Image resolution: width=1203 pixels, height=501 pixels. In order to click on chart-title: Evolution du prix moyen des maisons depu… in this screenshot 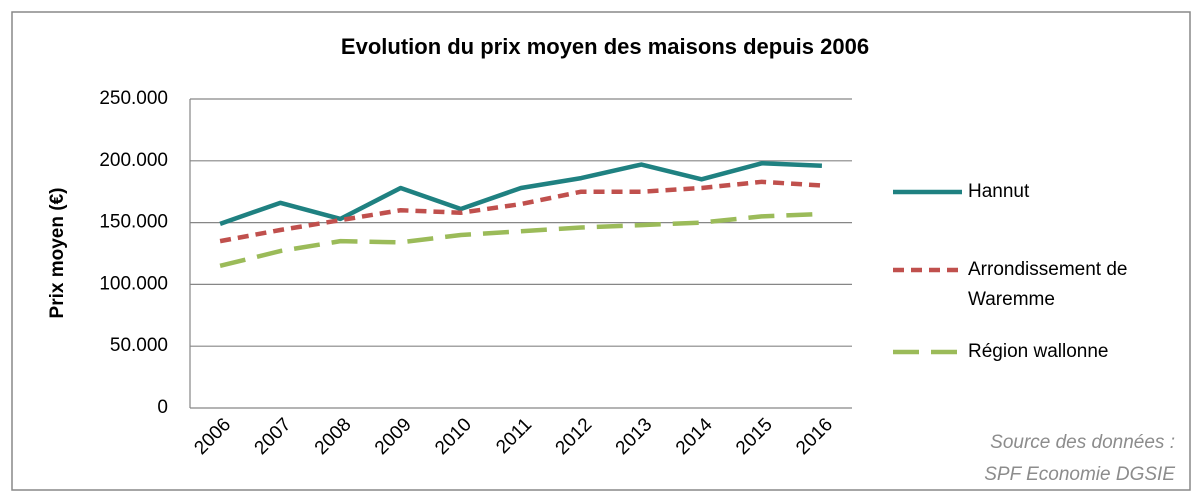, I will do `click(605, 46)`.